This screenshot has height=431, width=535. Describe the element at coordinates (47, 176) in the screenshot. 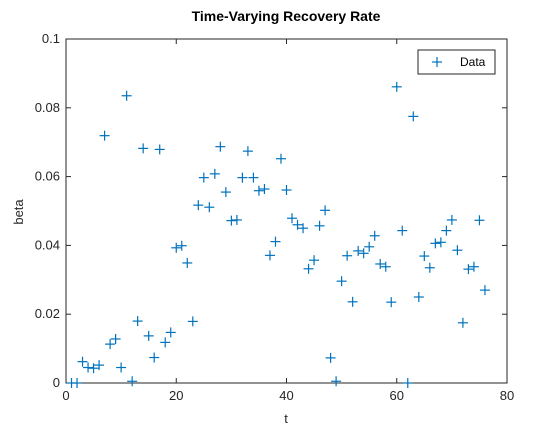

I see `y-tick-label: 0.06` at that location.